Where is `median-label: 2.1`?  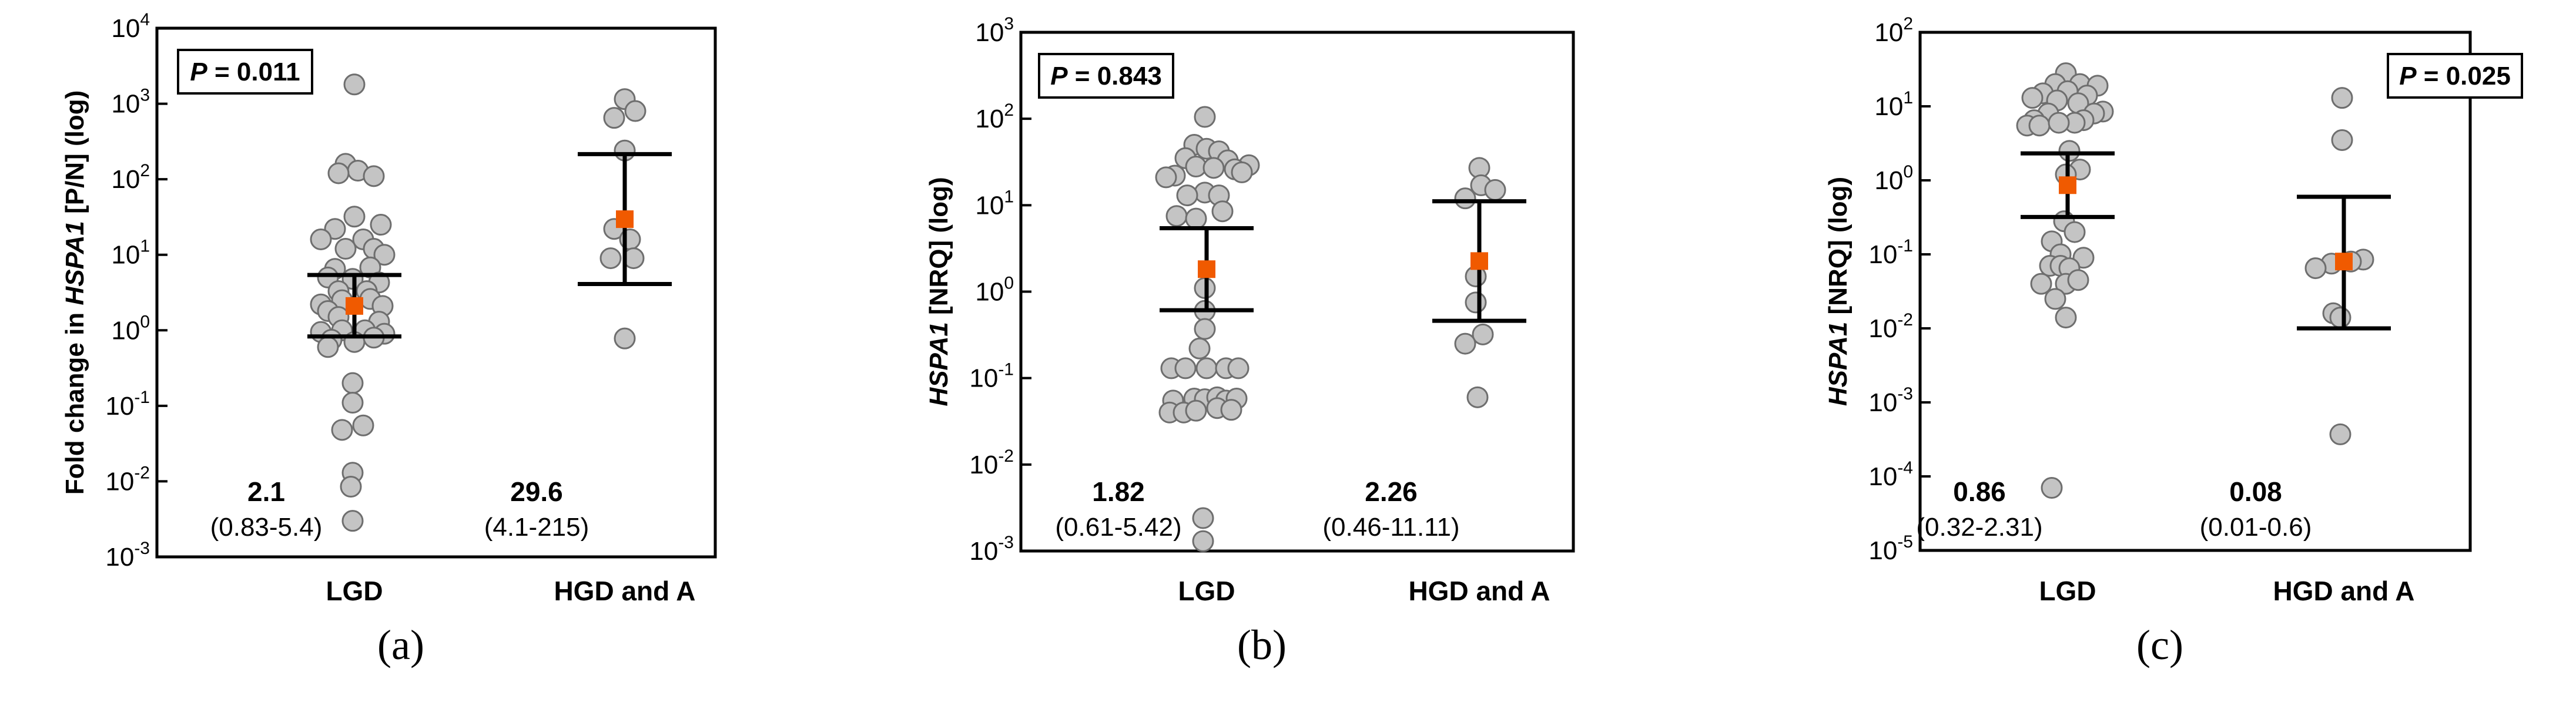 median-label: 2.1 is located at coordinates (266, 491).